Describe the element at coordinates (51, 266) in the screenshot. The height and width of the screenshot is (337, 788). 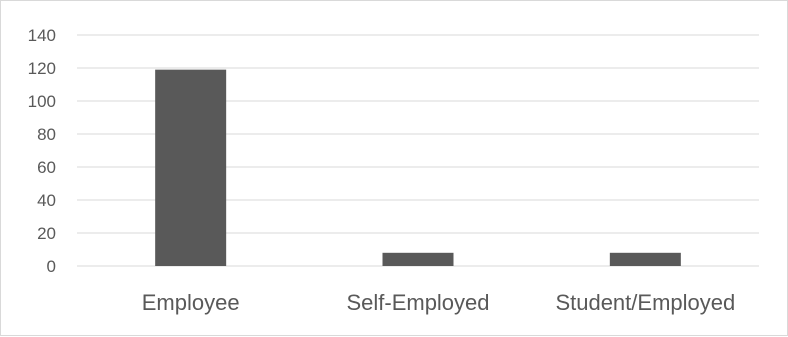
I see `y-tick-label: 0` at that location.